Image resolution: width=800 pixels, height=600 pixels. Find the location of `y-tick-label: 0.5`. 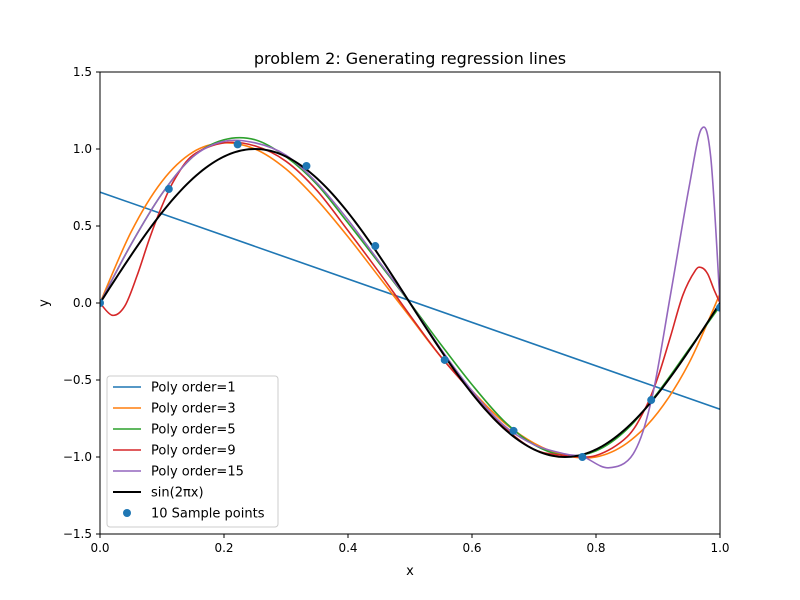

y-tick-label: 0.5 is located at coordinates (82, 226).